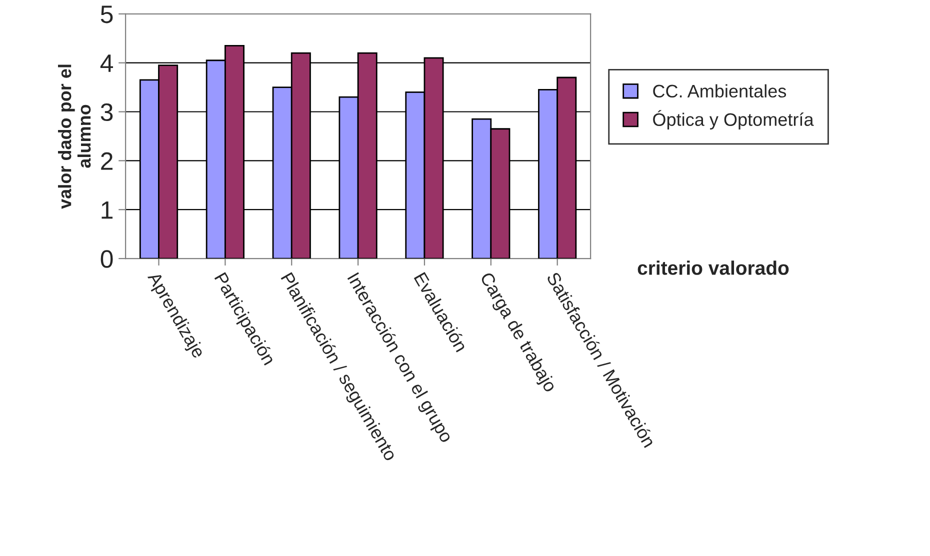  Describe the element at coordinates (106, 161) in the screenshot. I see `y-tick-label: 2` at that location.